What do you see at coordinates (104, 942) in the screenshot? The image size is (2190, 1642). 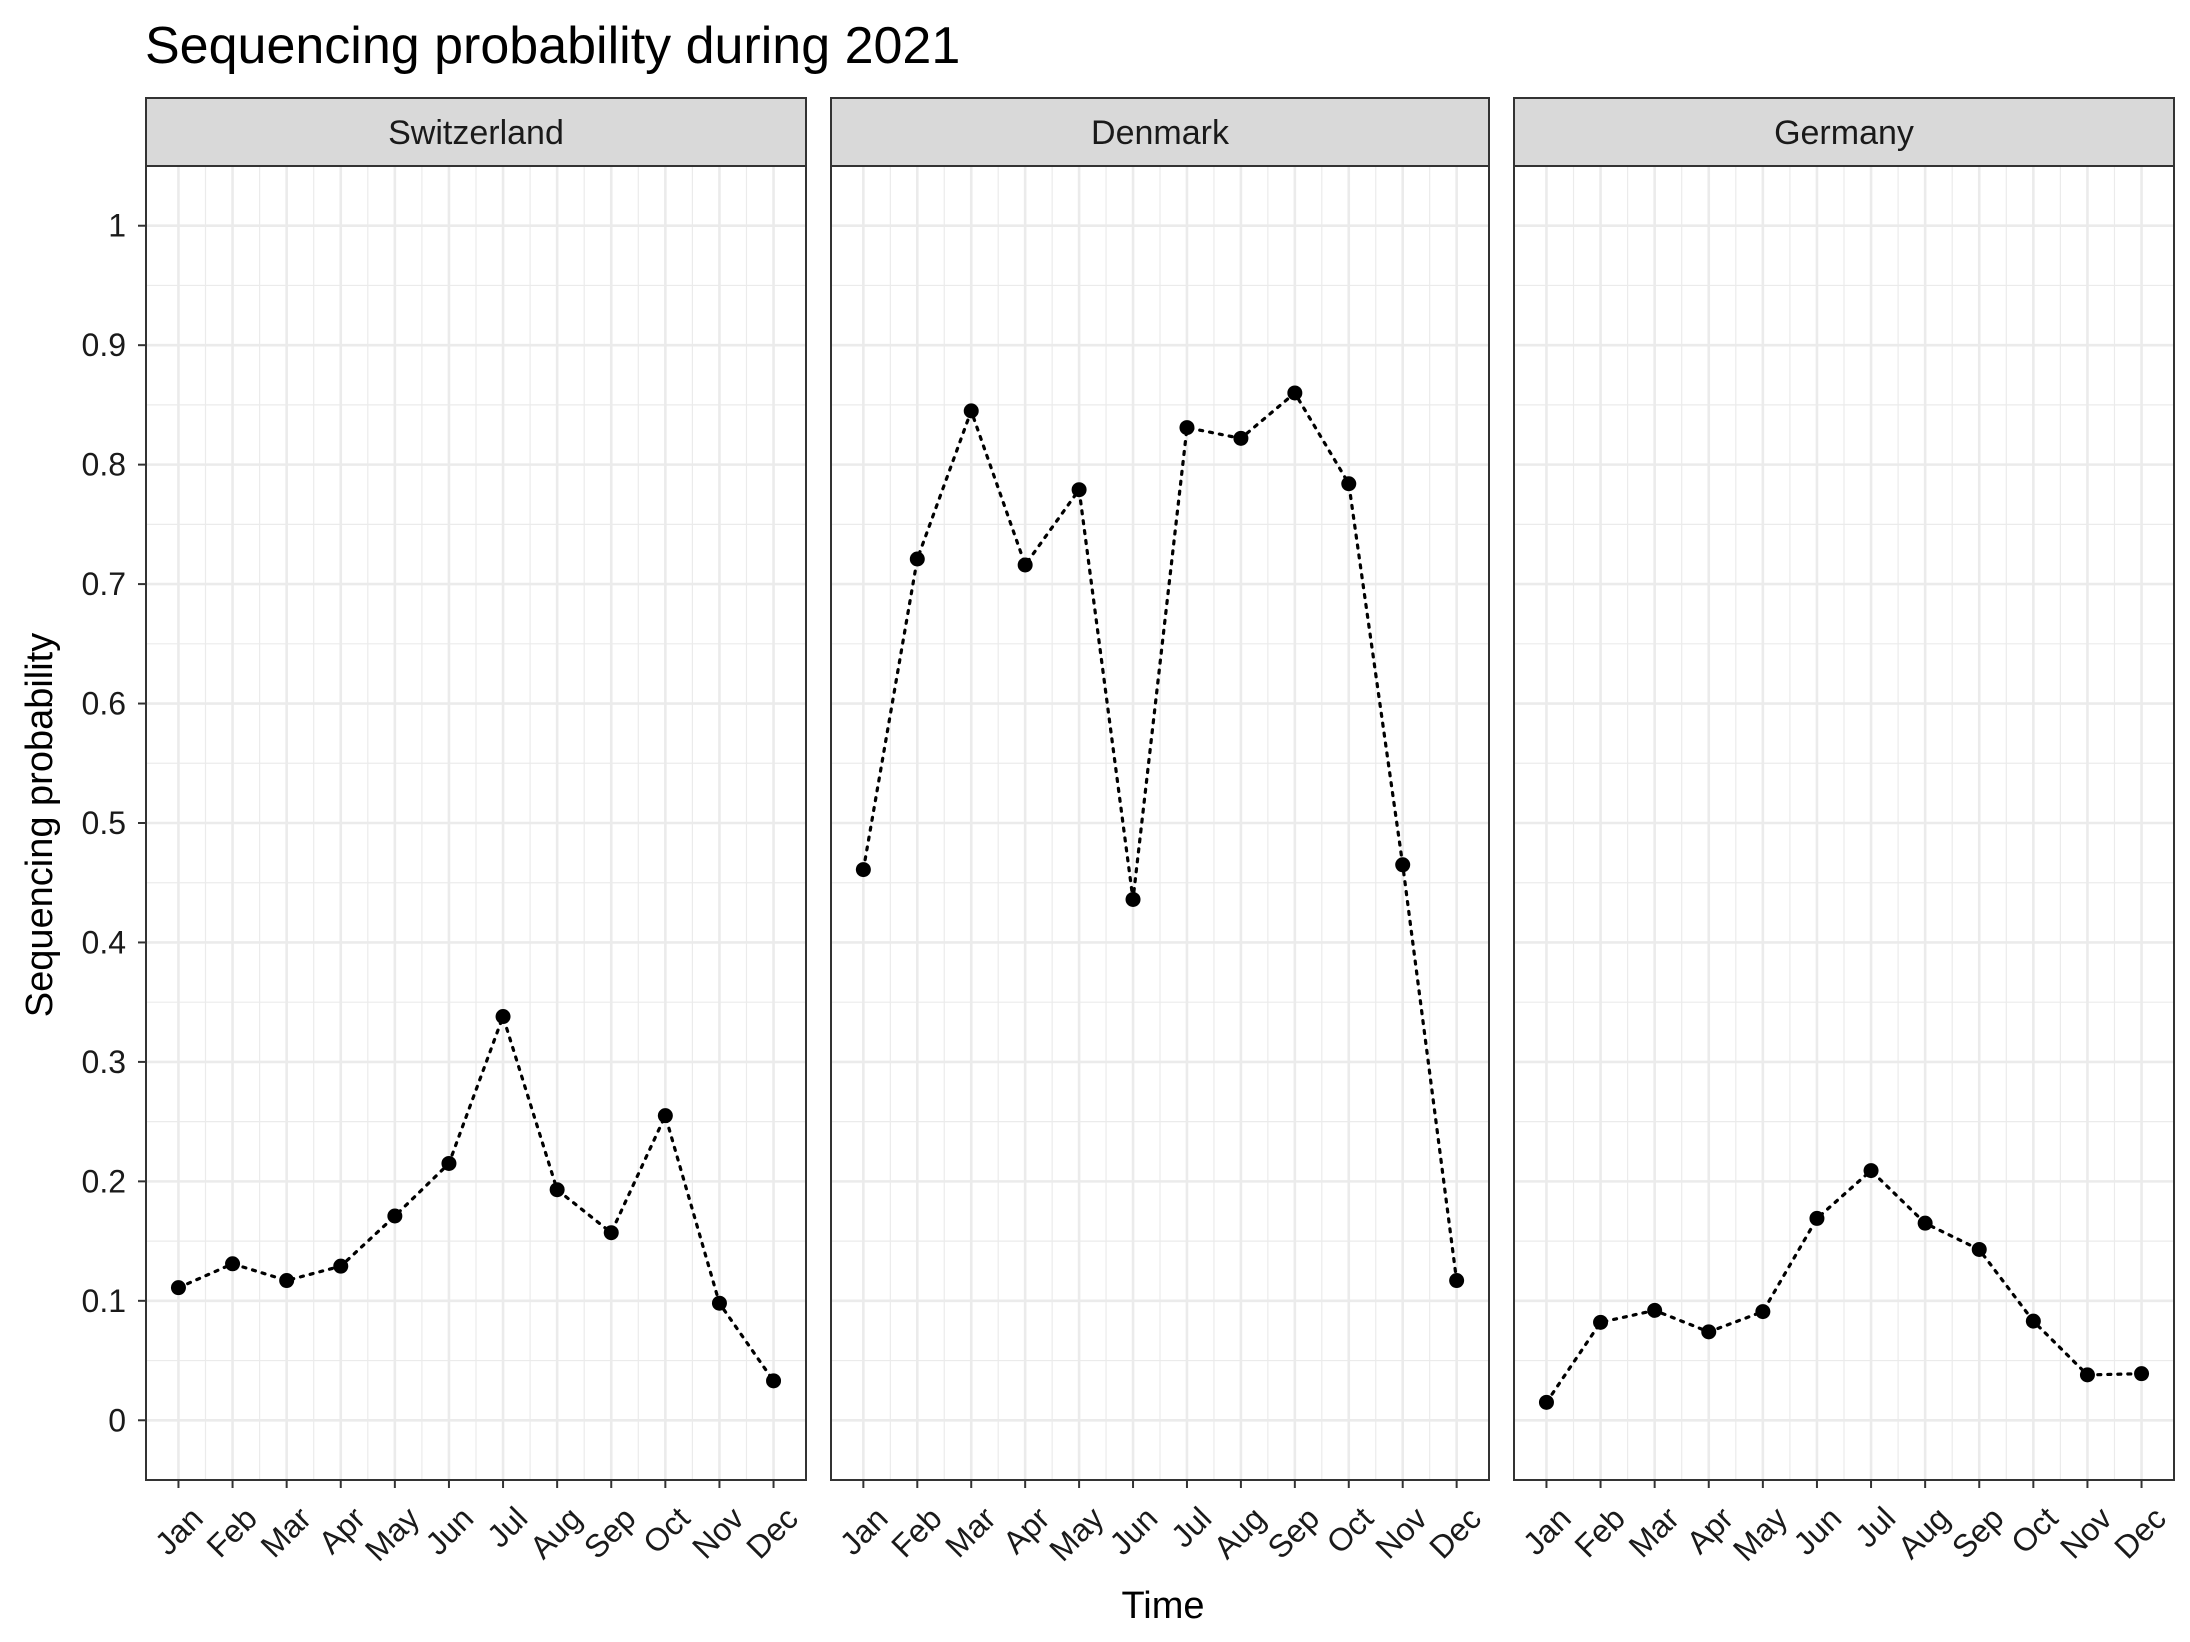 I see `y-tick-label: 0.4` at bounding box center [104, 942].